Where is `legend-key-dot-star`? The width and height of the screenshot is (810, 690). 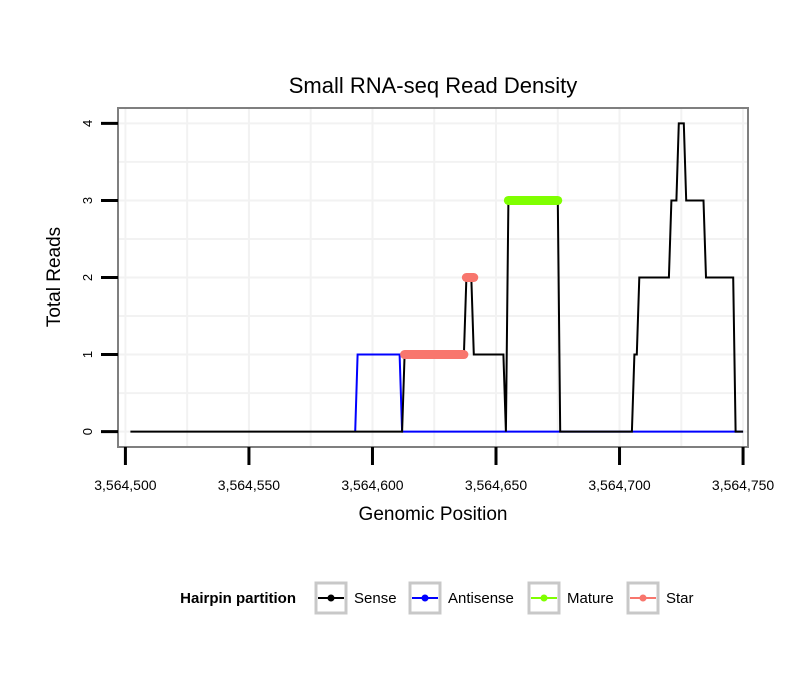 legend-key-dot-star is located at coordinates (643, 598).